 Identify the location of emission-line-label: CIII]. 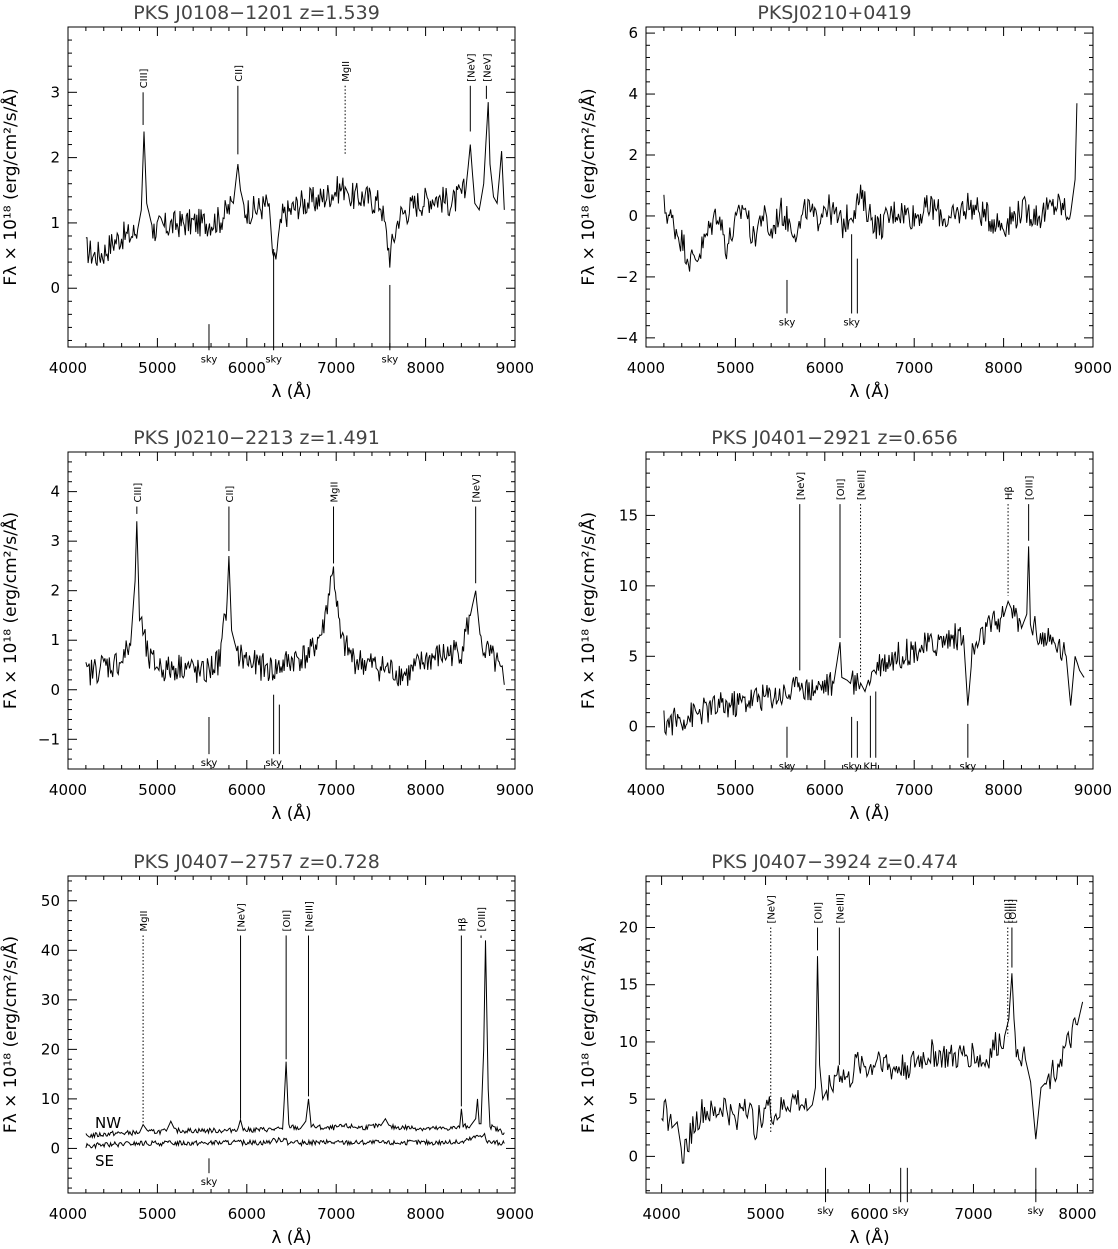
(144, 78).